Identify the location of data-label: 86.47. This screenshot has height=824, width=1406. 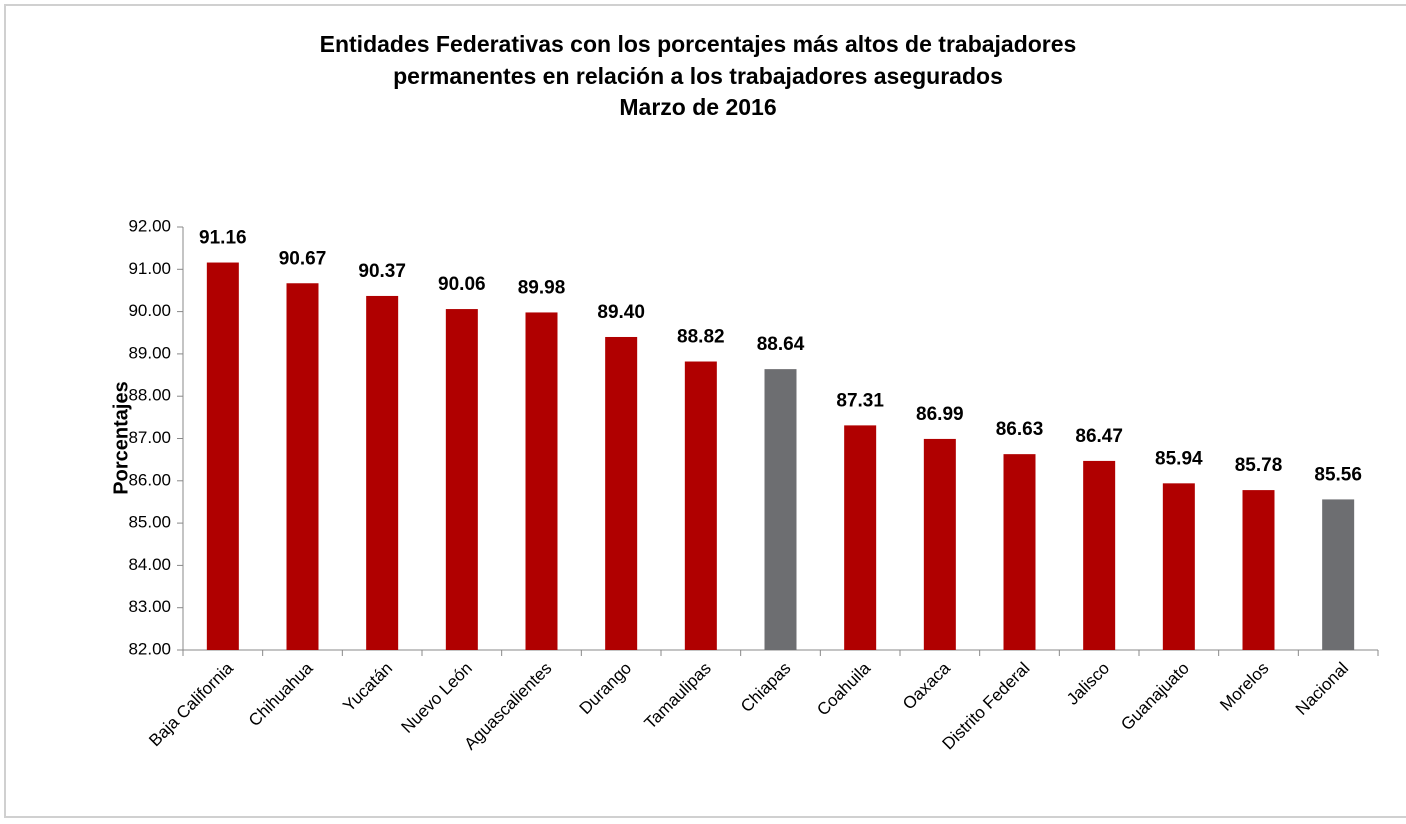
(1099, 436).